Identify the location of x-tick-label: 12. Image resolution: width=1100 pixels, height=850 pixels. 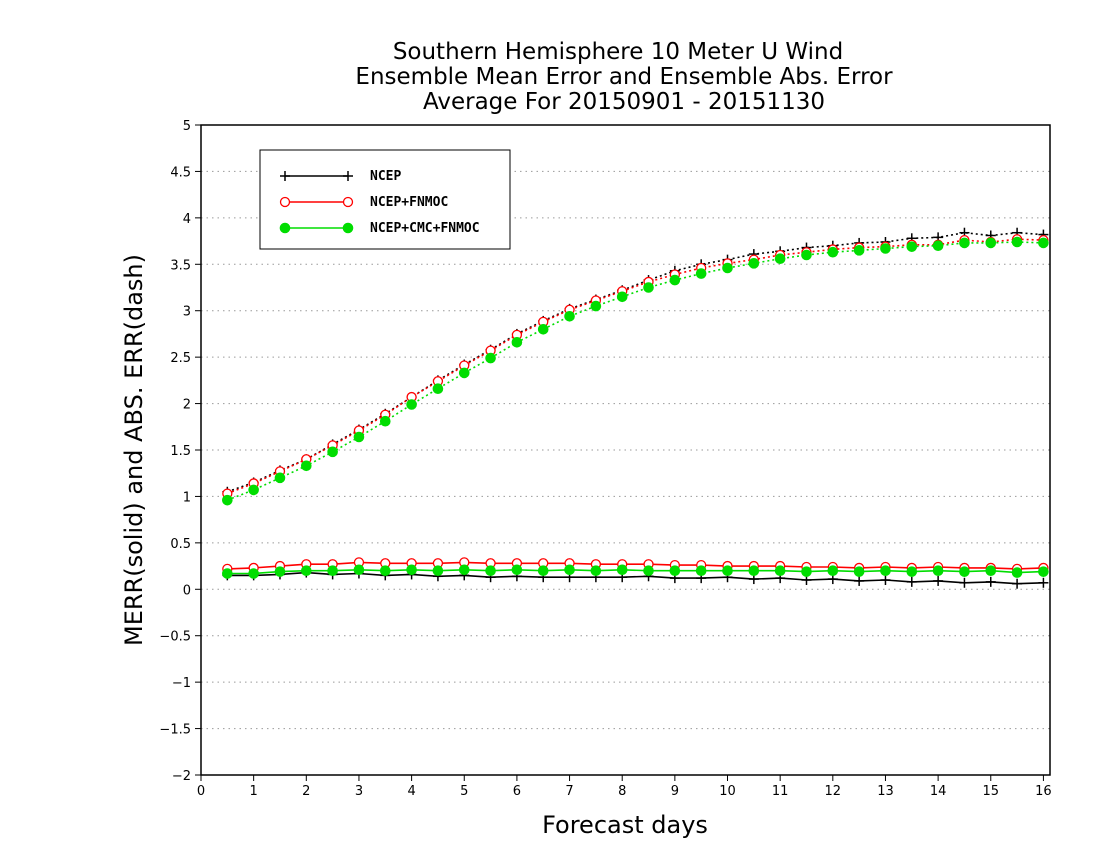
(833, 791).